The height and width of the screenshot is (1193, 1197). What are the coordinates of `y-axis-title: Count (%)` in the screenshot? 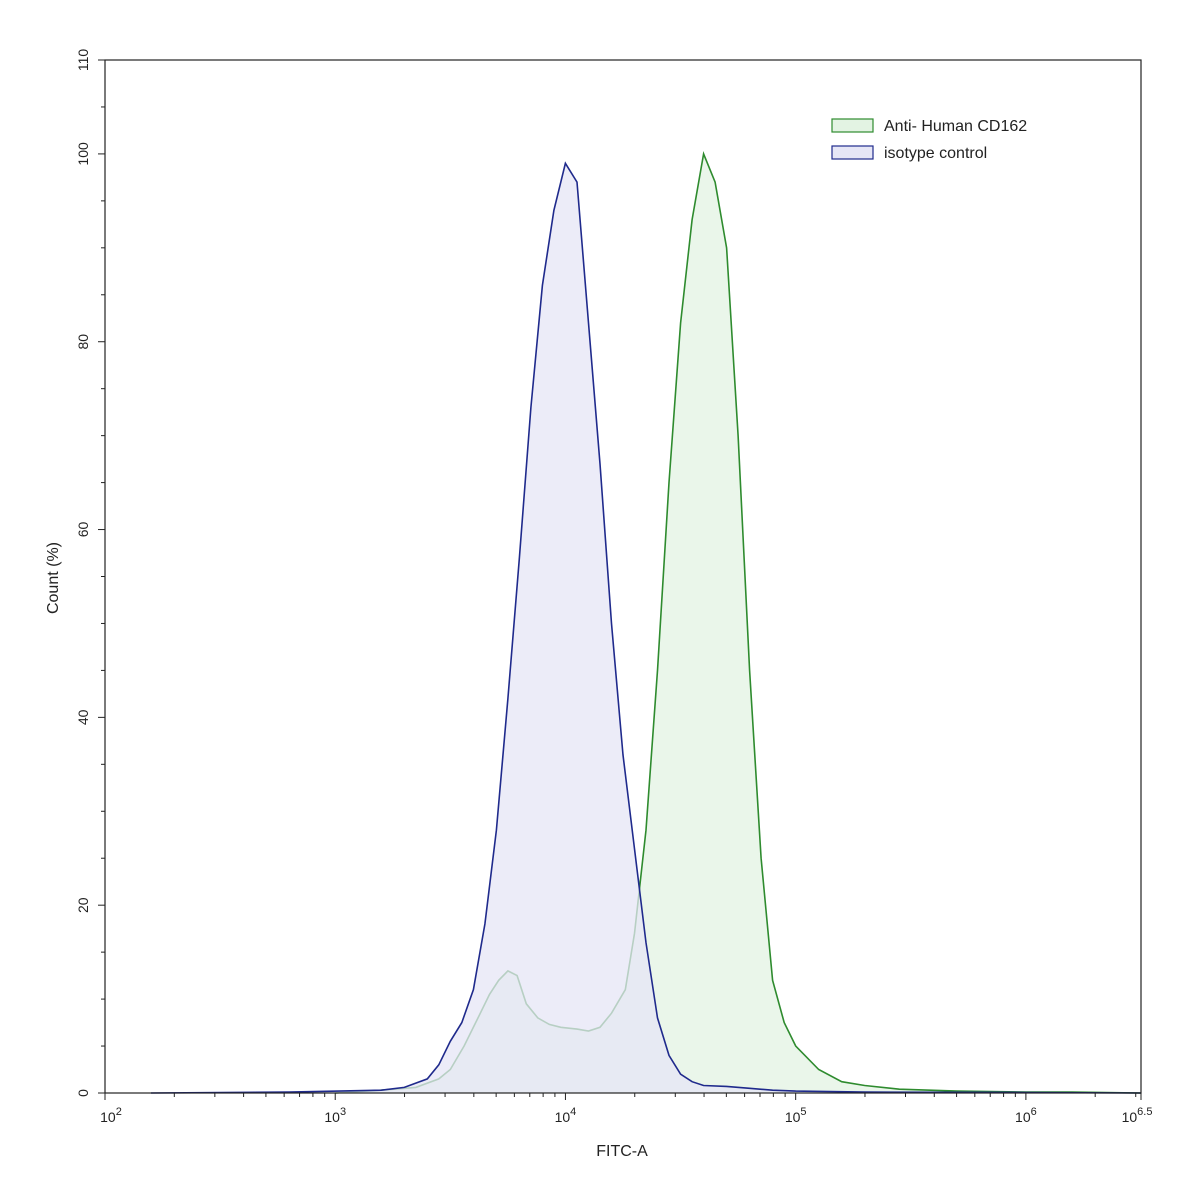 It's located at (53, 578).